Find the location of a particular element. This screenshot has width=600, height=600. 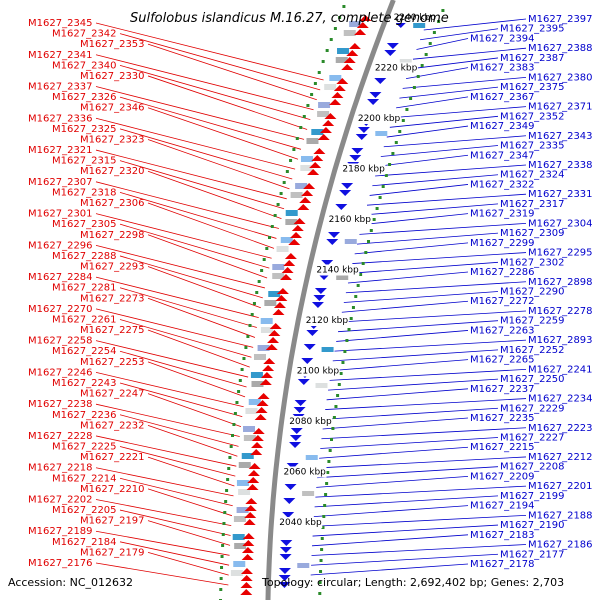

right-gene-label: M1627_2309 is located at coordinates (532, 233).